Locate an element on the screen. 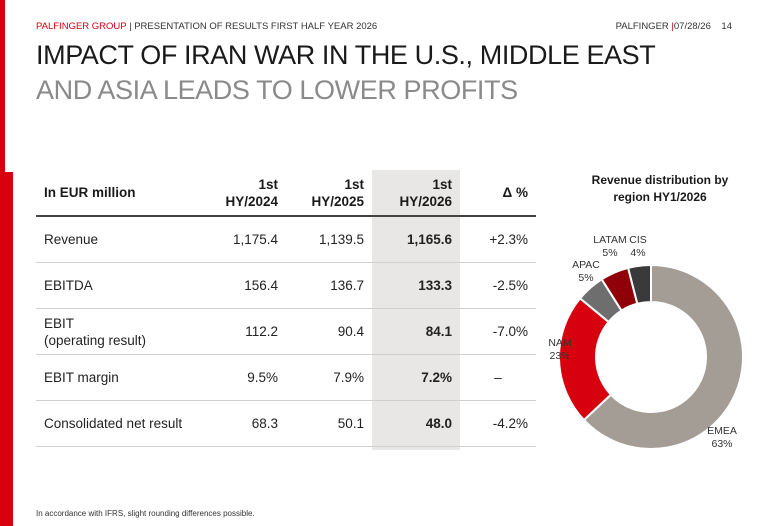  cell-hy2025: 50.1 is located at coordinates (329, 423).